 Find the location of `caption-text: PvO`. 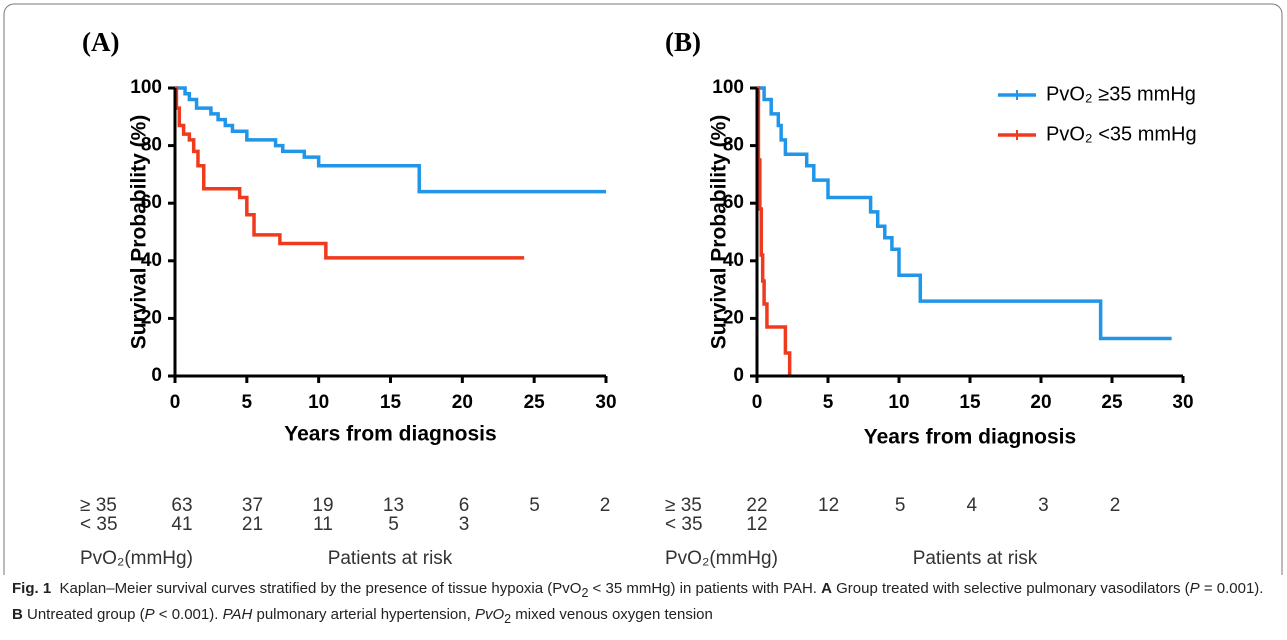

caption-text: PvO is located at coordinates (489, 614).